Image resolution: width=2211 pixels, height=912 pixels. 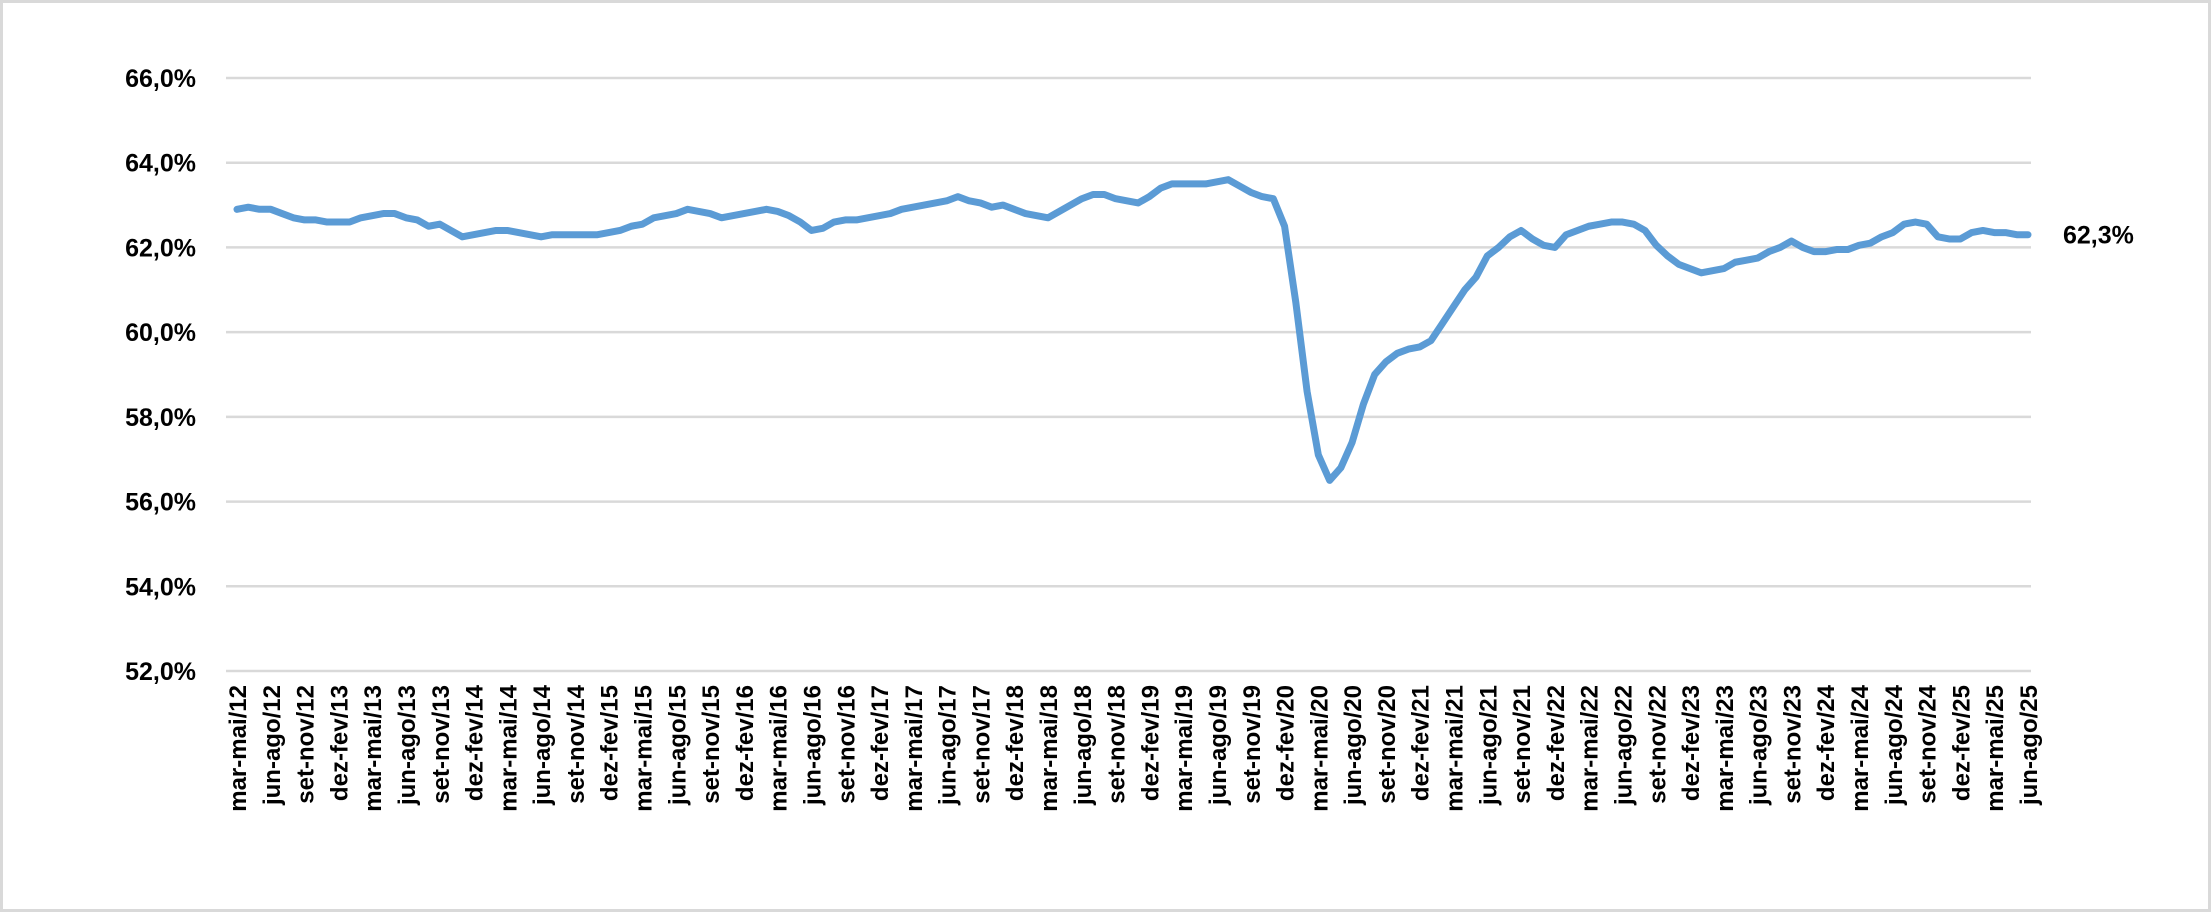 What do you see at coordinates (1691, 743) in the screenshot?
I see `x-tick-label: dez-fev/23` at bounding box center [1691, 743].